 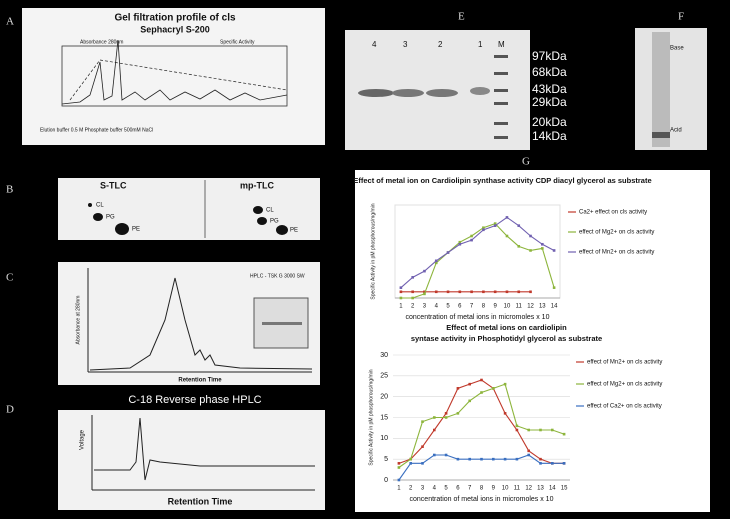 What do you see at coordinates (437, 307) in the screenshot?
I see `x-tick-label: 4` at bounding box center [437, 307].